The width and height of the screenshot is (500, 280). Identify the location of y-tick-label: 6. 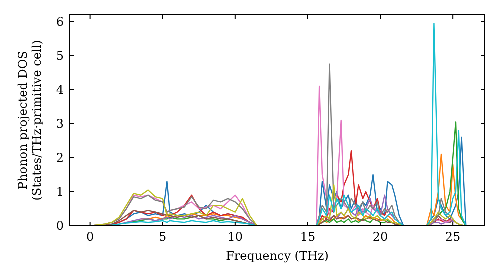
(60, 21).